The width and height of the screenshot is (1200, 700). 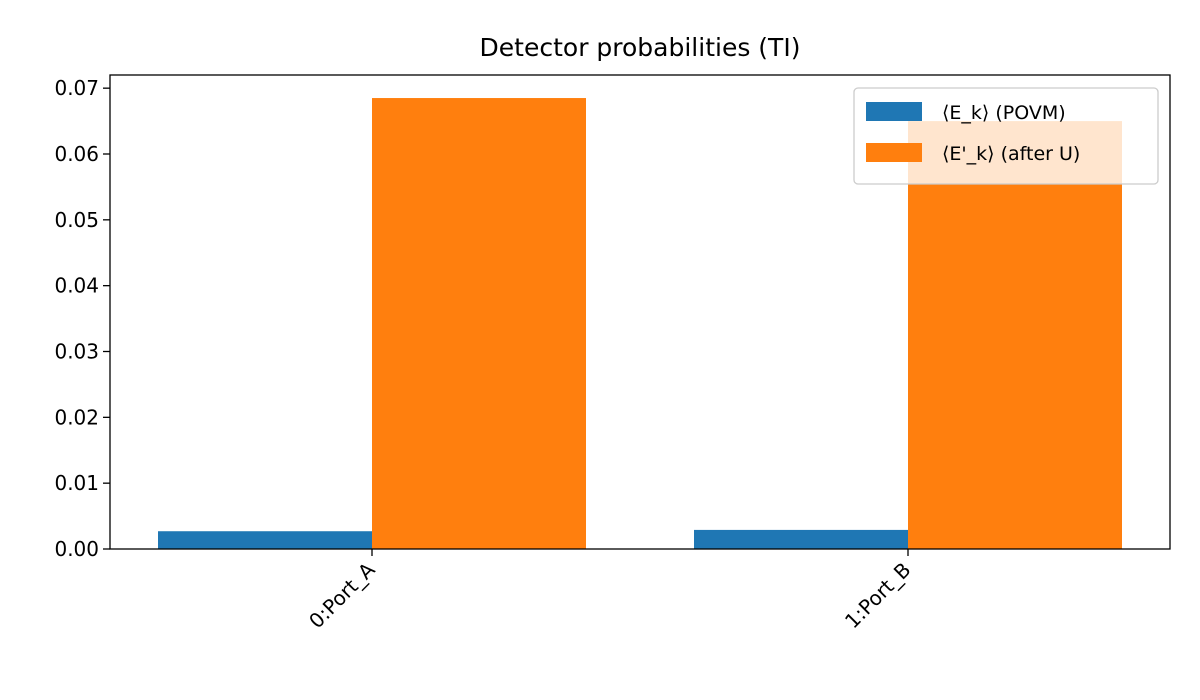 I want to click on legend-label: ⟨E_k⟩ (POVM), so click(x=1004, y=113).